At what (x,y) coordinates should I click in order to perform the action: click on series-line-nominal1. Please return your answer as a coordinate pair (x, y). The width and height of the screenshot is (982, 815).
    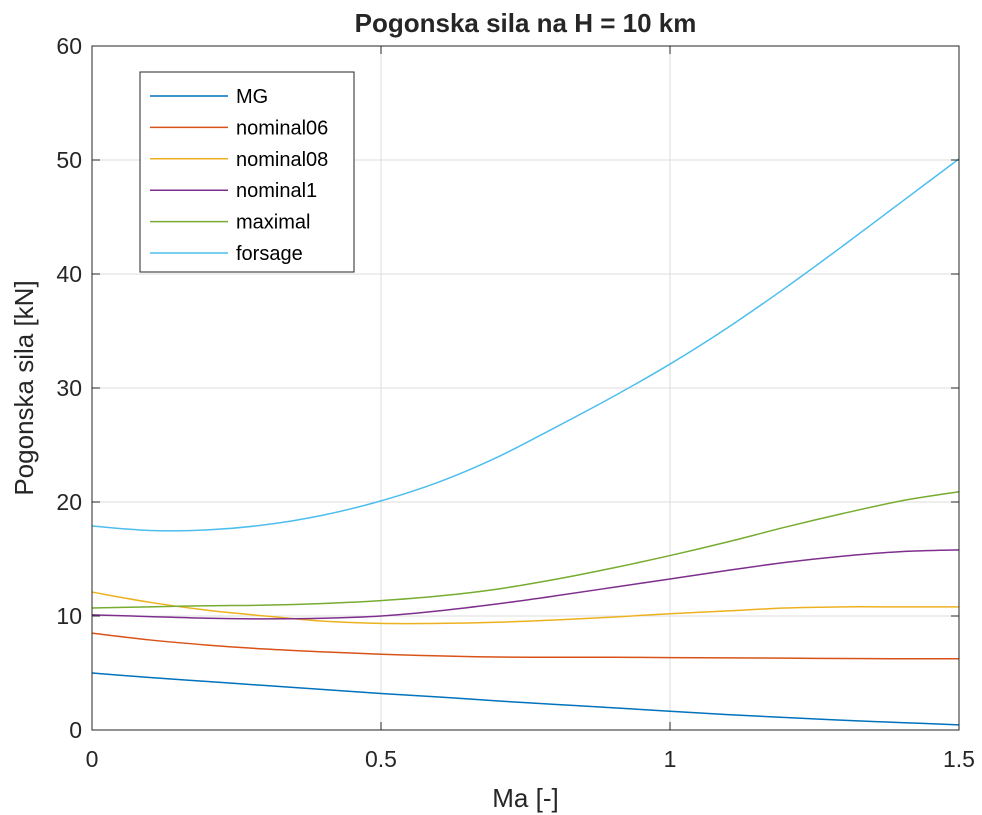
    Looking at the image, I should click on (525, 584).